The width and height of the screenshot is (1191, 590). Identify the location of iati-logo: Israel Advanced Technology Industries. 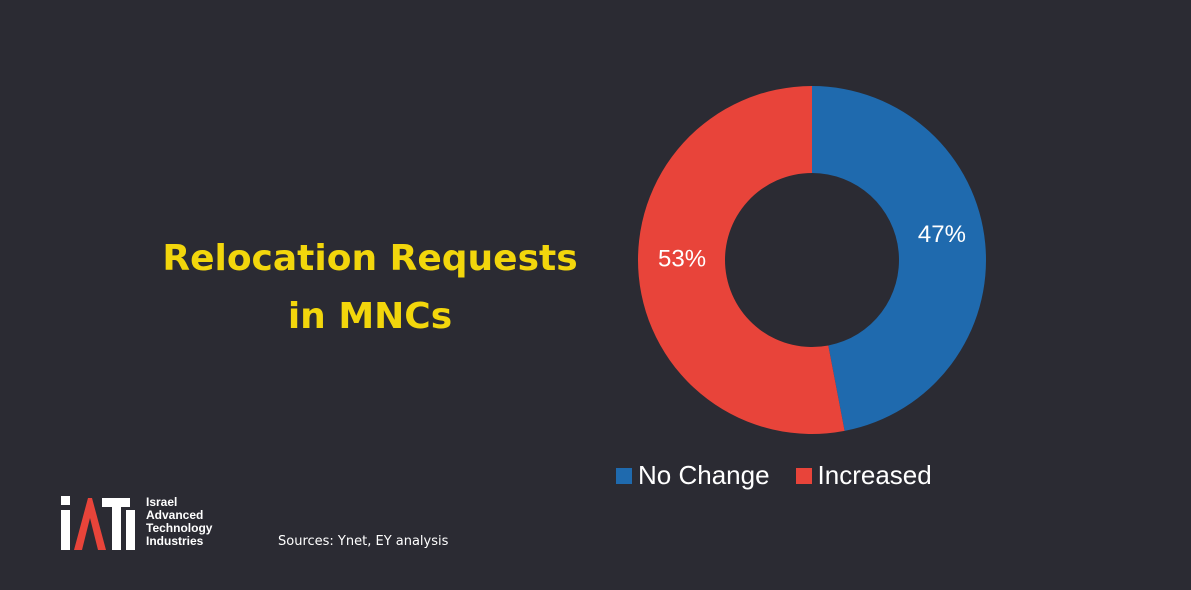
(135, 523).